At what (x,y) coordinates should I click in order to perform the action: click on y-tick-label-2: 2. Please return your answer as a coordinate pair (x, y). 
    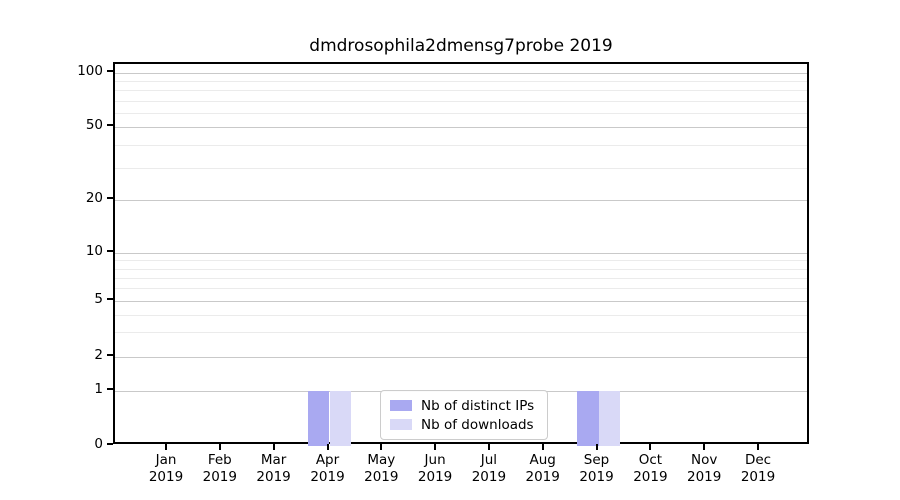
    Looking at the image, I should click on (98, 355).